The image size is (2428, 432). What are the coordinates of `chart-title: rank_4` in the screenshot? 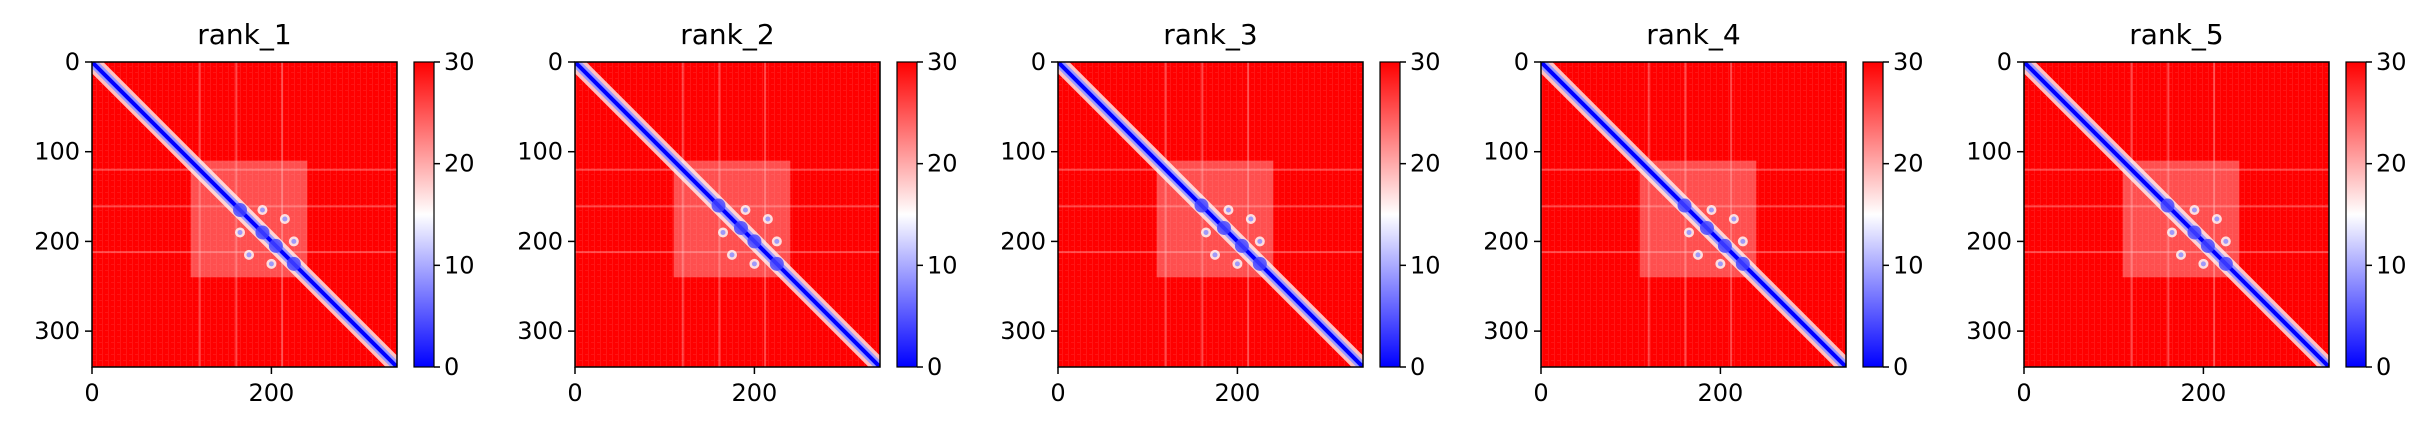 It's located at (1693, 34).